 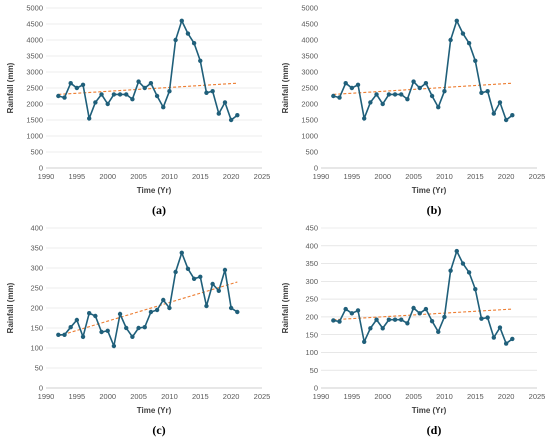 I want to click on x-tick-label: 2025, so click(x=537, y=396).